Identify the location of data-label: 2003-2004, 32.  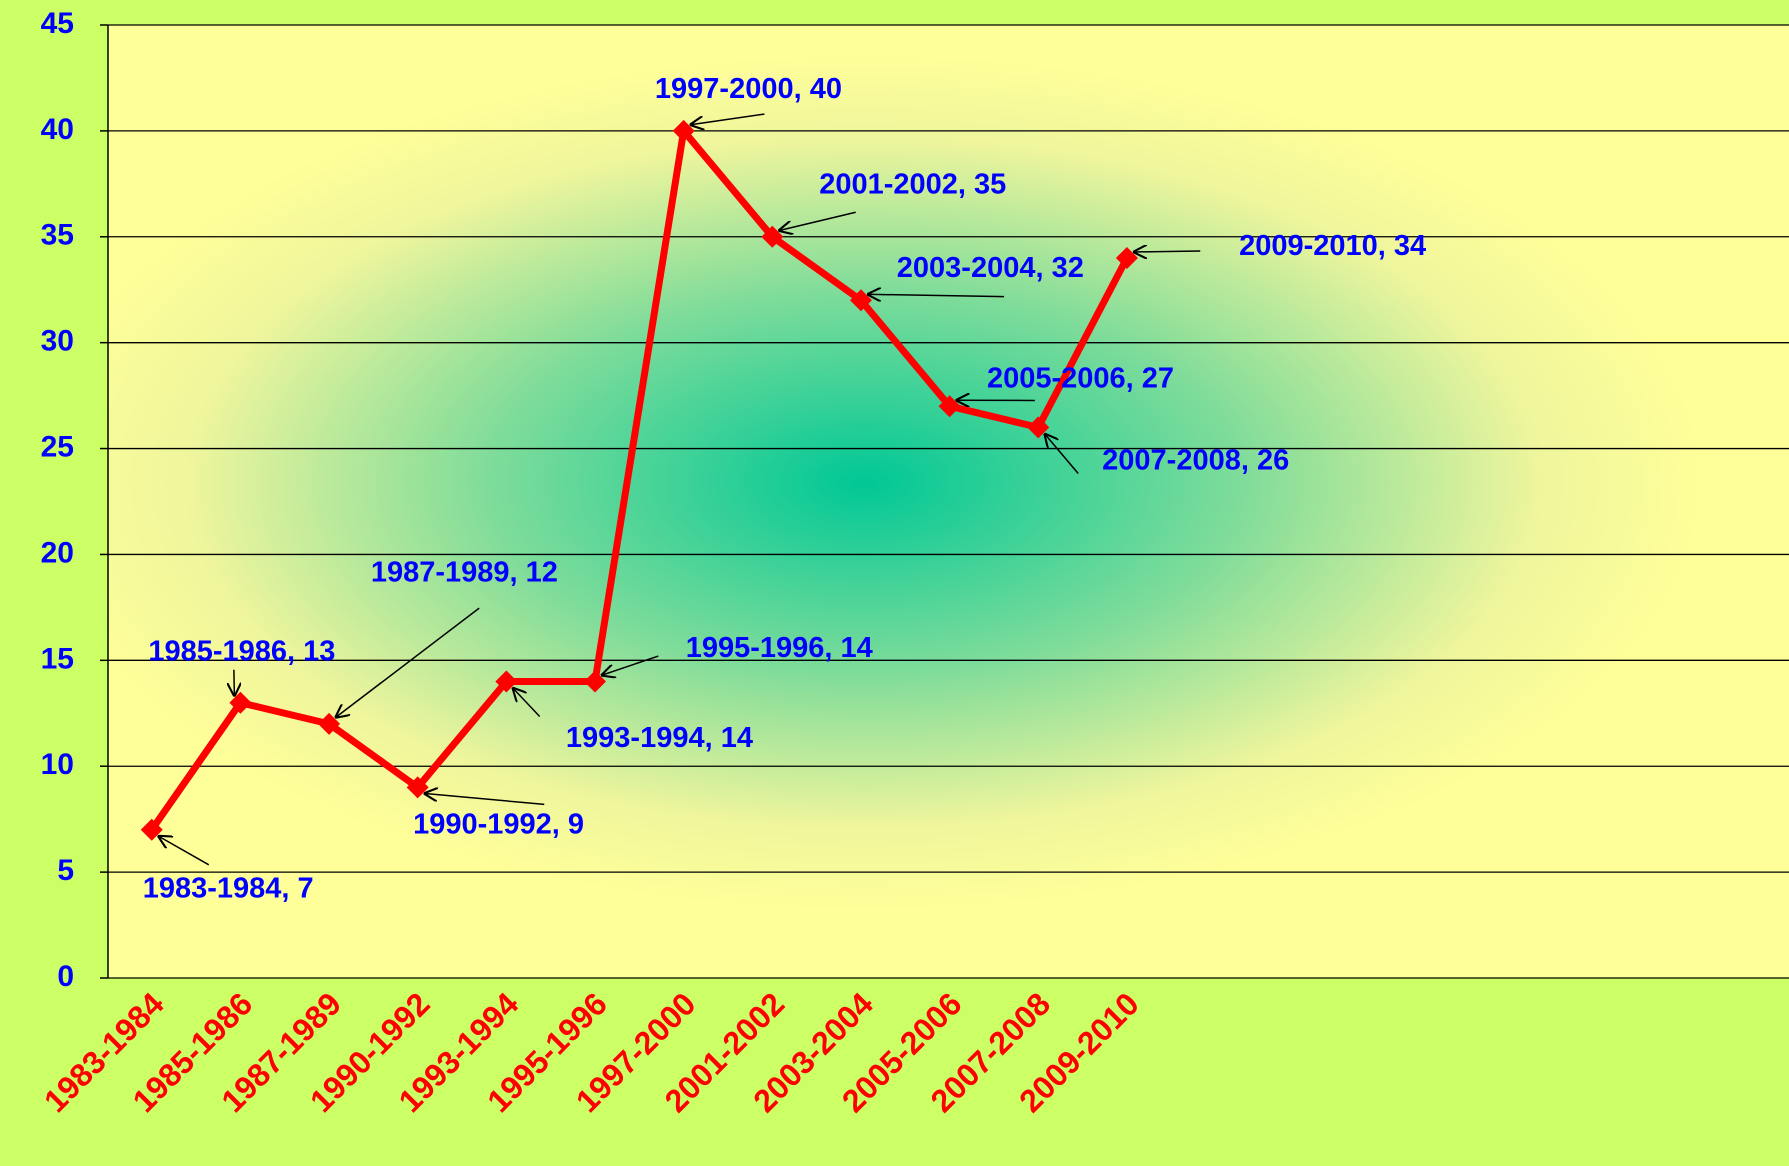
(990, 268).